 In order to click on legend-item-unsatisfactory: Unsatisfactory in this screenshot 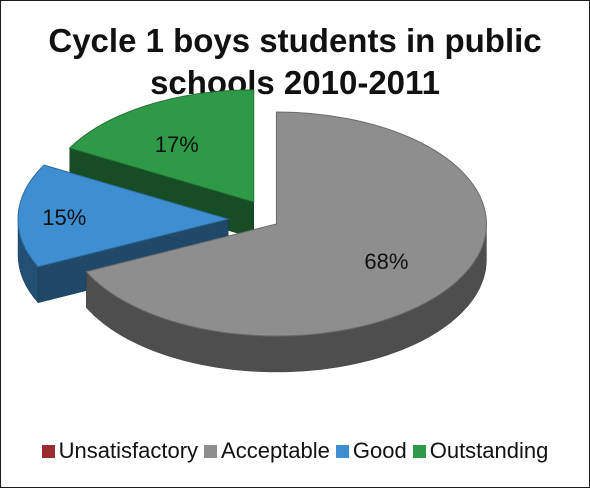, I will do `click(120, 451)`.